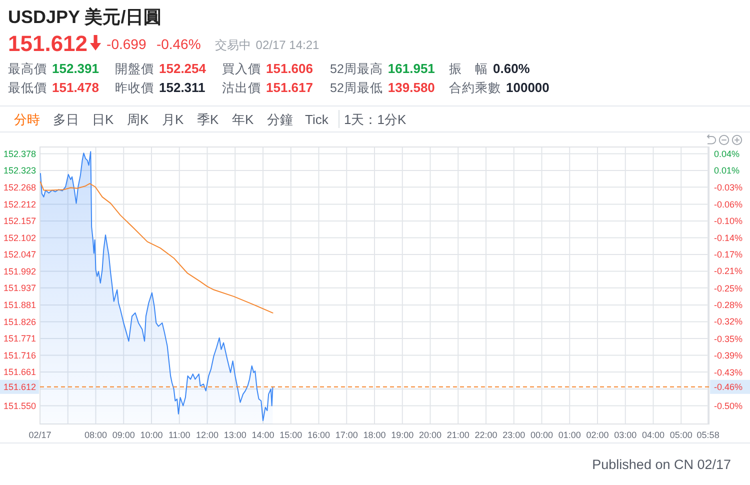  Describe the element at coordinates (728, 221) in the screenshot. I see `y2-tick-label: -0.10%` at that location.